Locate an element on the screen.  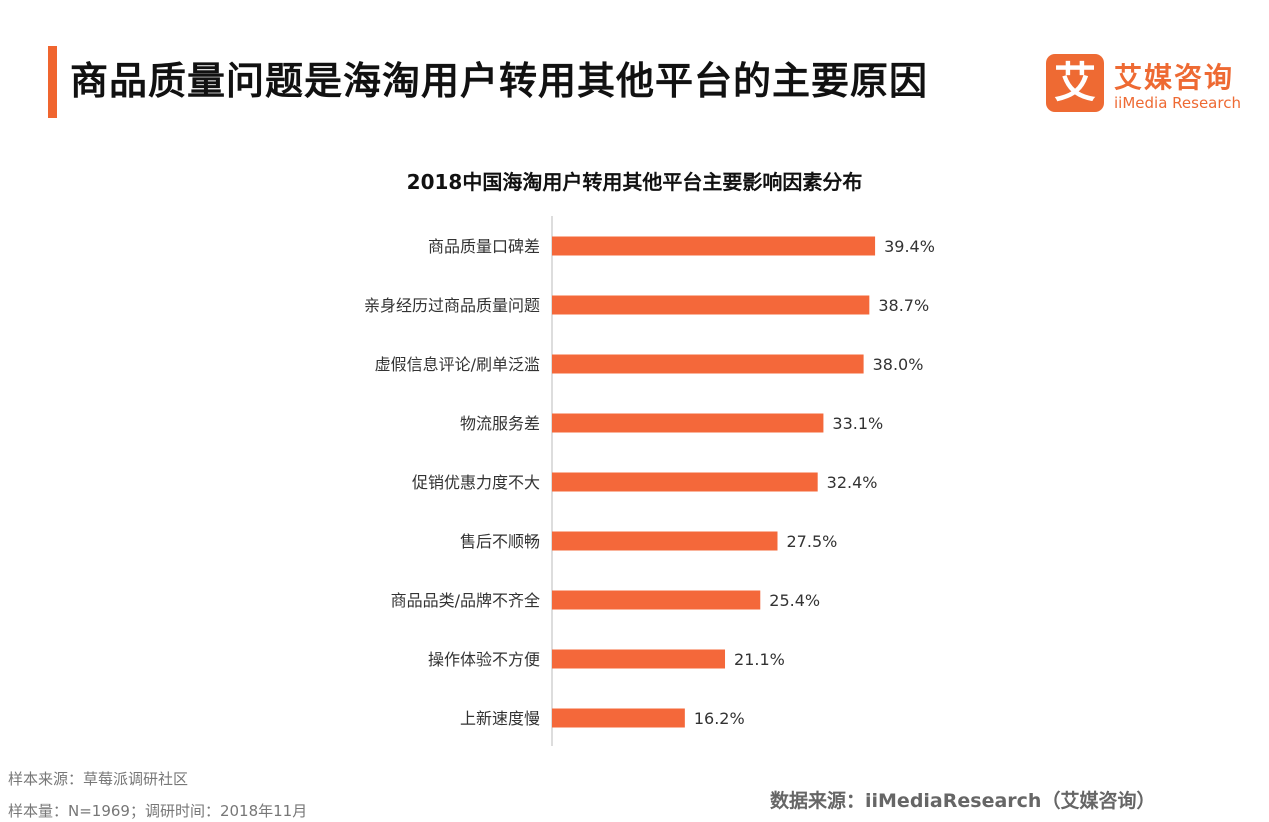
category-label: 商品品类/品牌不齐全 is located at coordinates (465, 600).